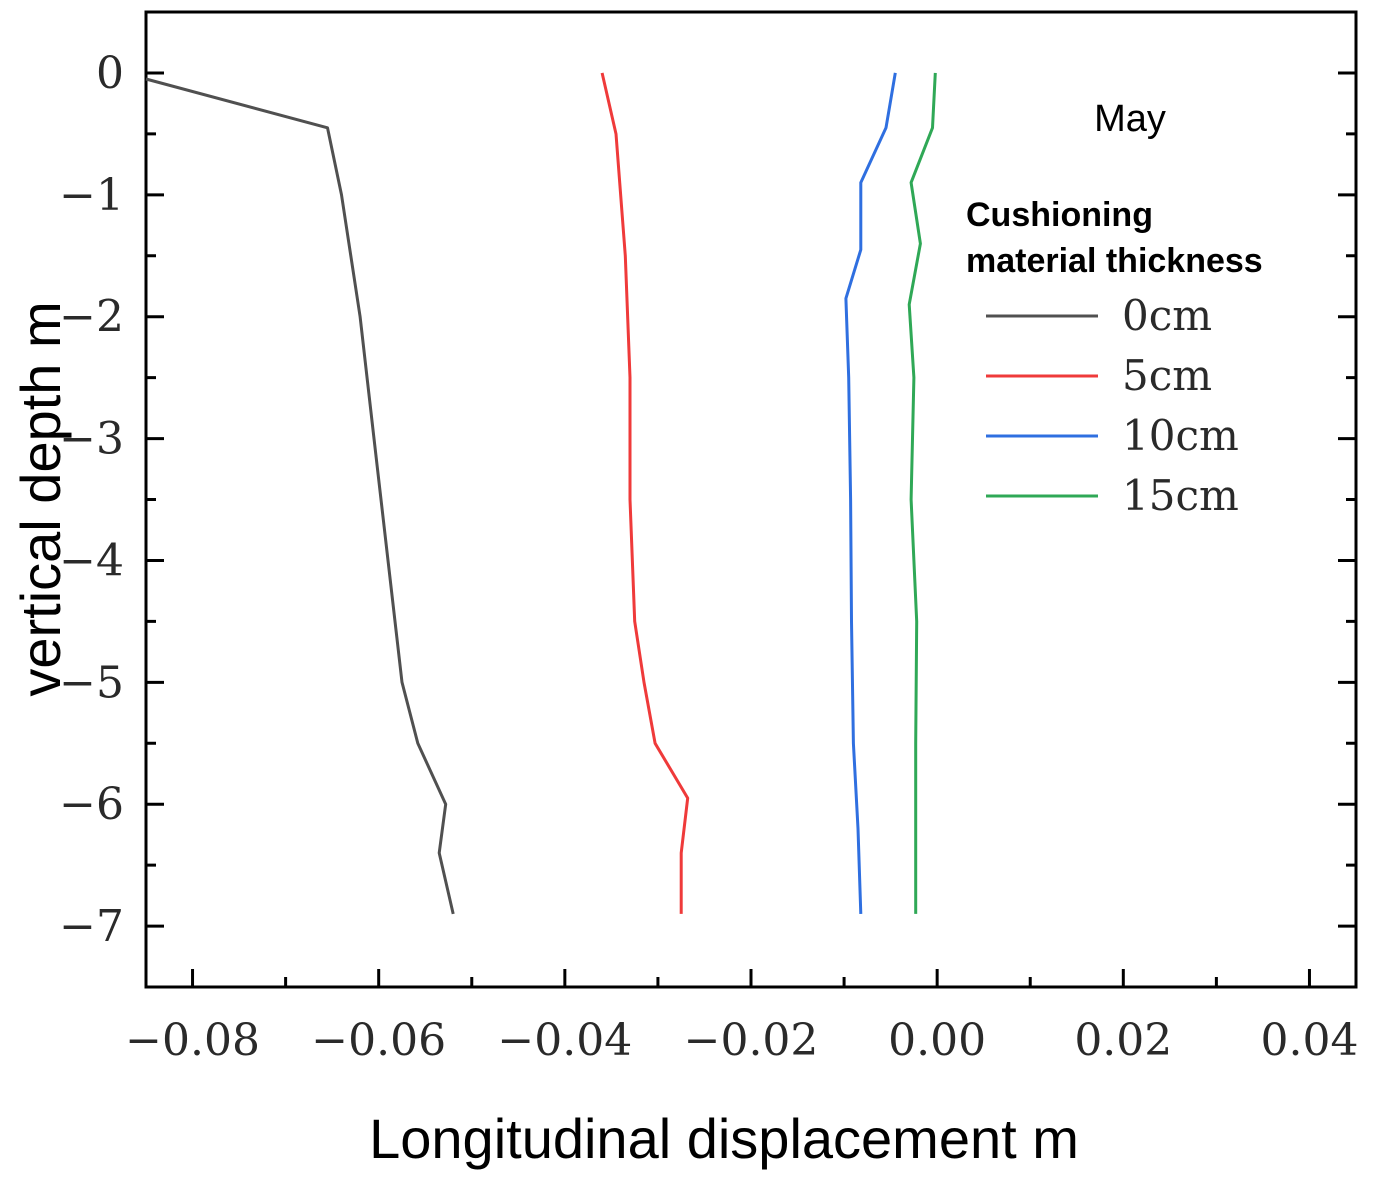 The height and width of the screenshot is (1182, 1384). What do you see at coordinates (1130, 119) in the screenshot?
I see `month-annotation: May` at bounding box center [1130, 119].